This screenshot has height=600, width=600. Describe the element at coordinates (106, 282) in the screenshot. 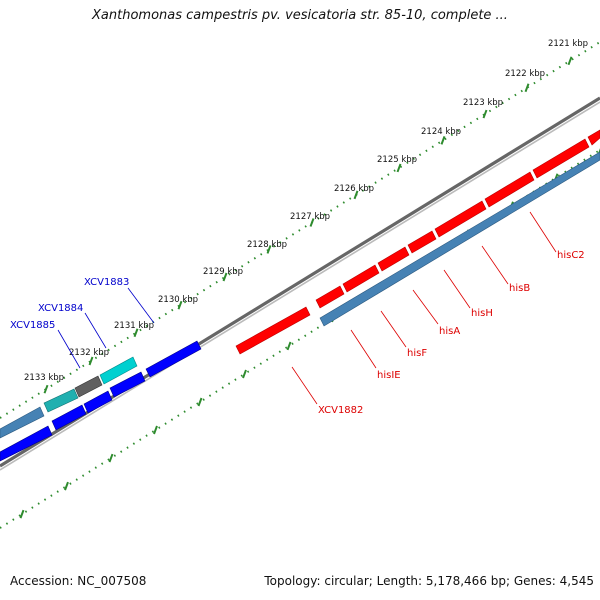

I see `label-xcv1883: XCV1883` at that location.